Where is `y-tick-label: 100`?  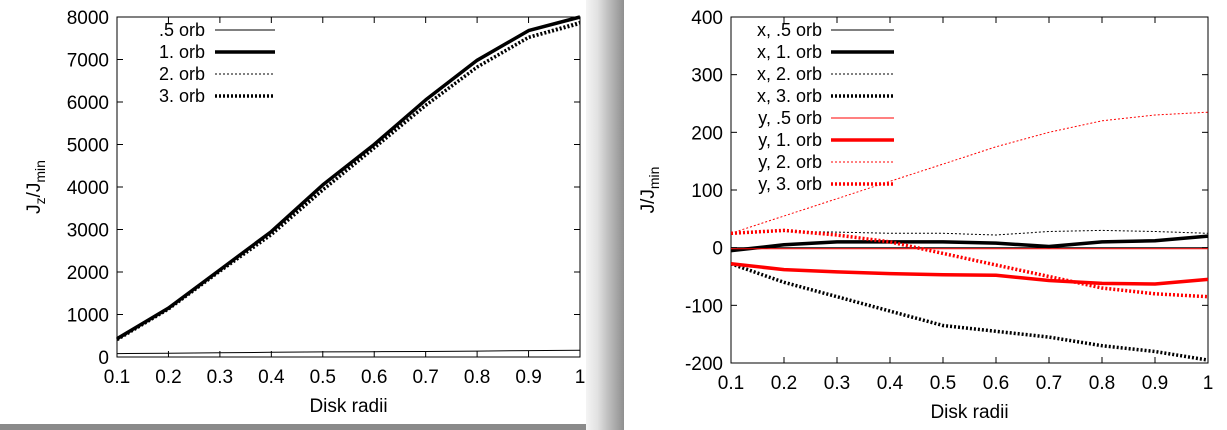 y-tick-label: 100 is located at coordinates (707, 191).